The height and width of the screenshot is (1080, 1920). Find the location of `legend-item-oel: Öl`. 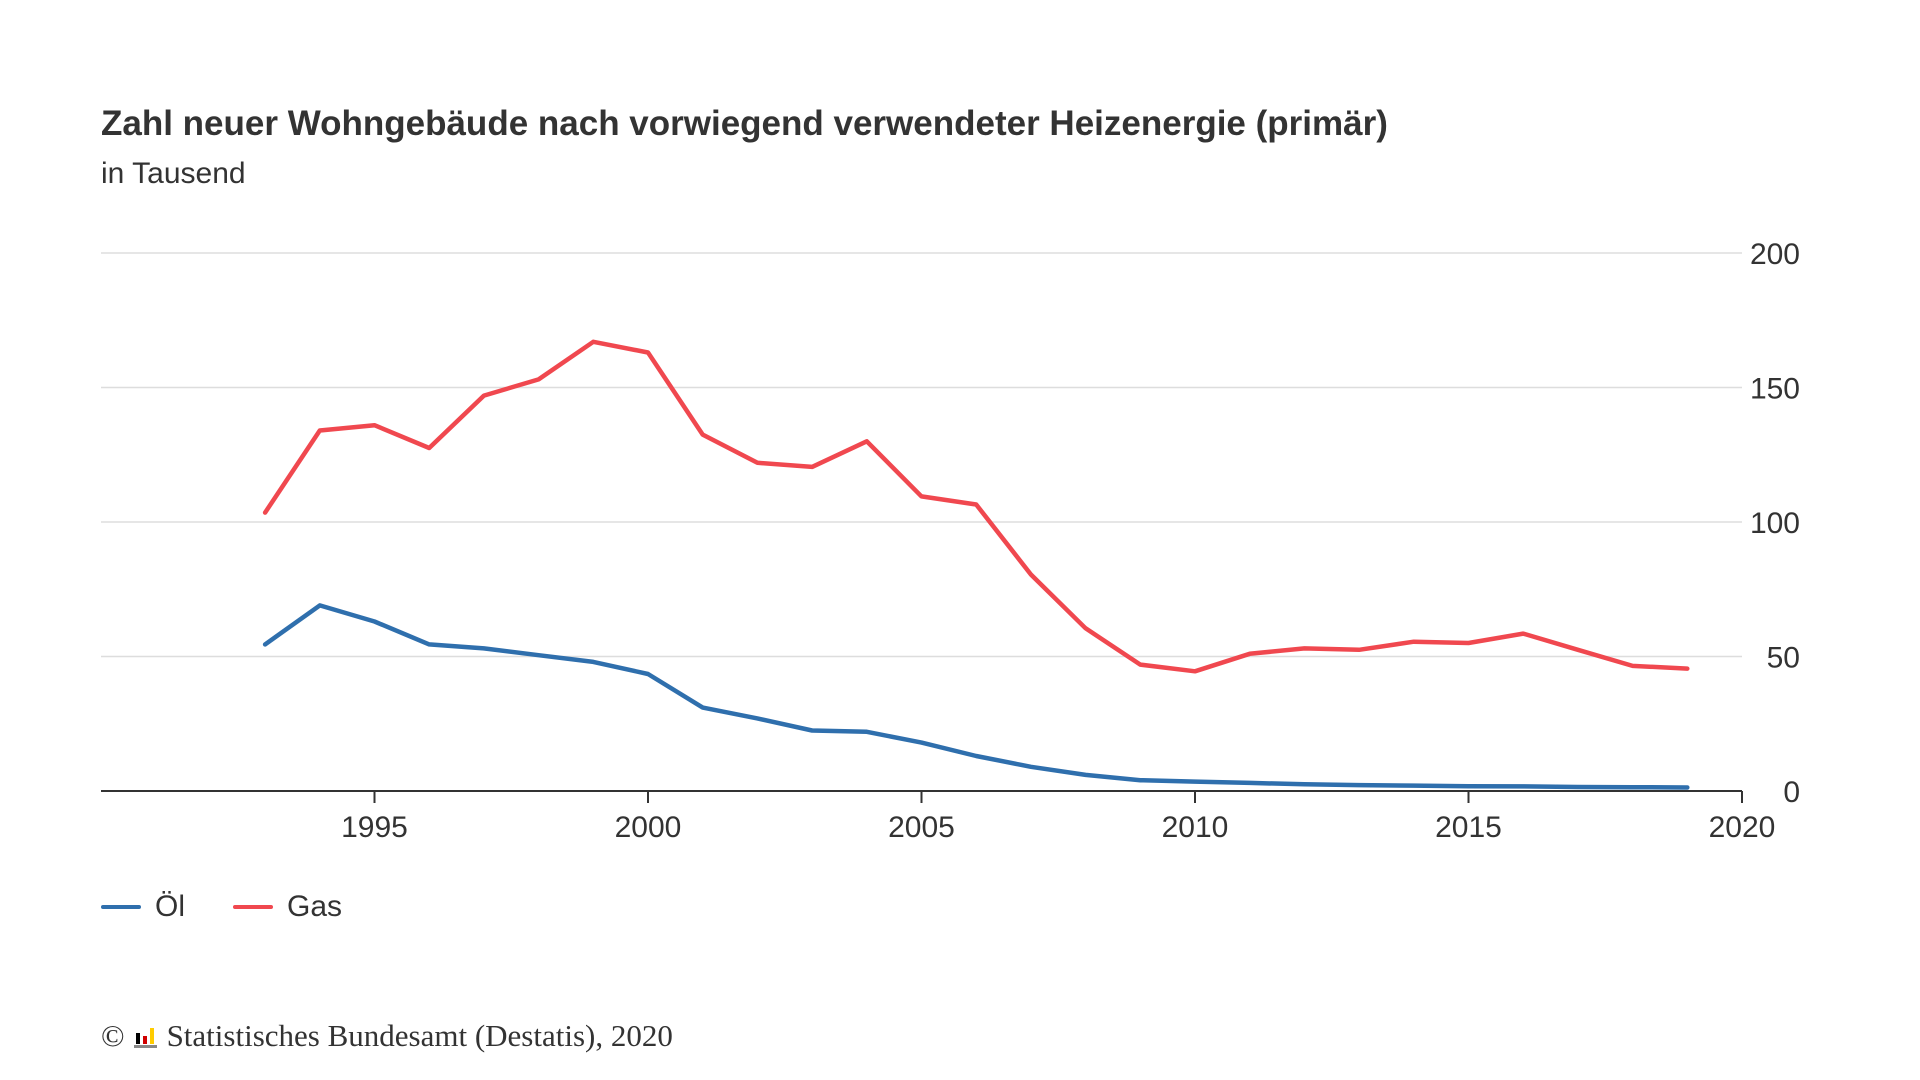

legend-item-oel: Öl is located at coordinates (143, 907).